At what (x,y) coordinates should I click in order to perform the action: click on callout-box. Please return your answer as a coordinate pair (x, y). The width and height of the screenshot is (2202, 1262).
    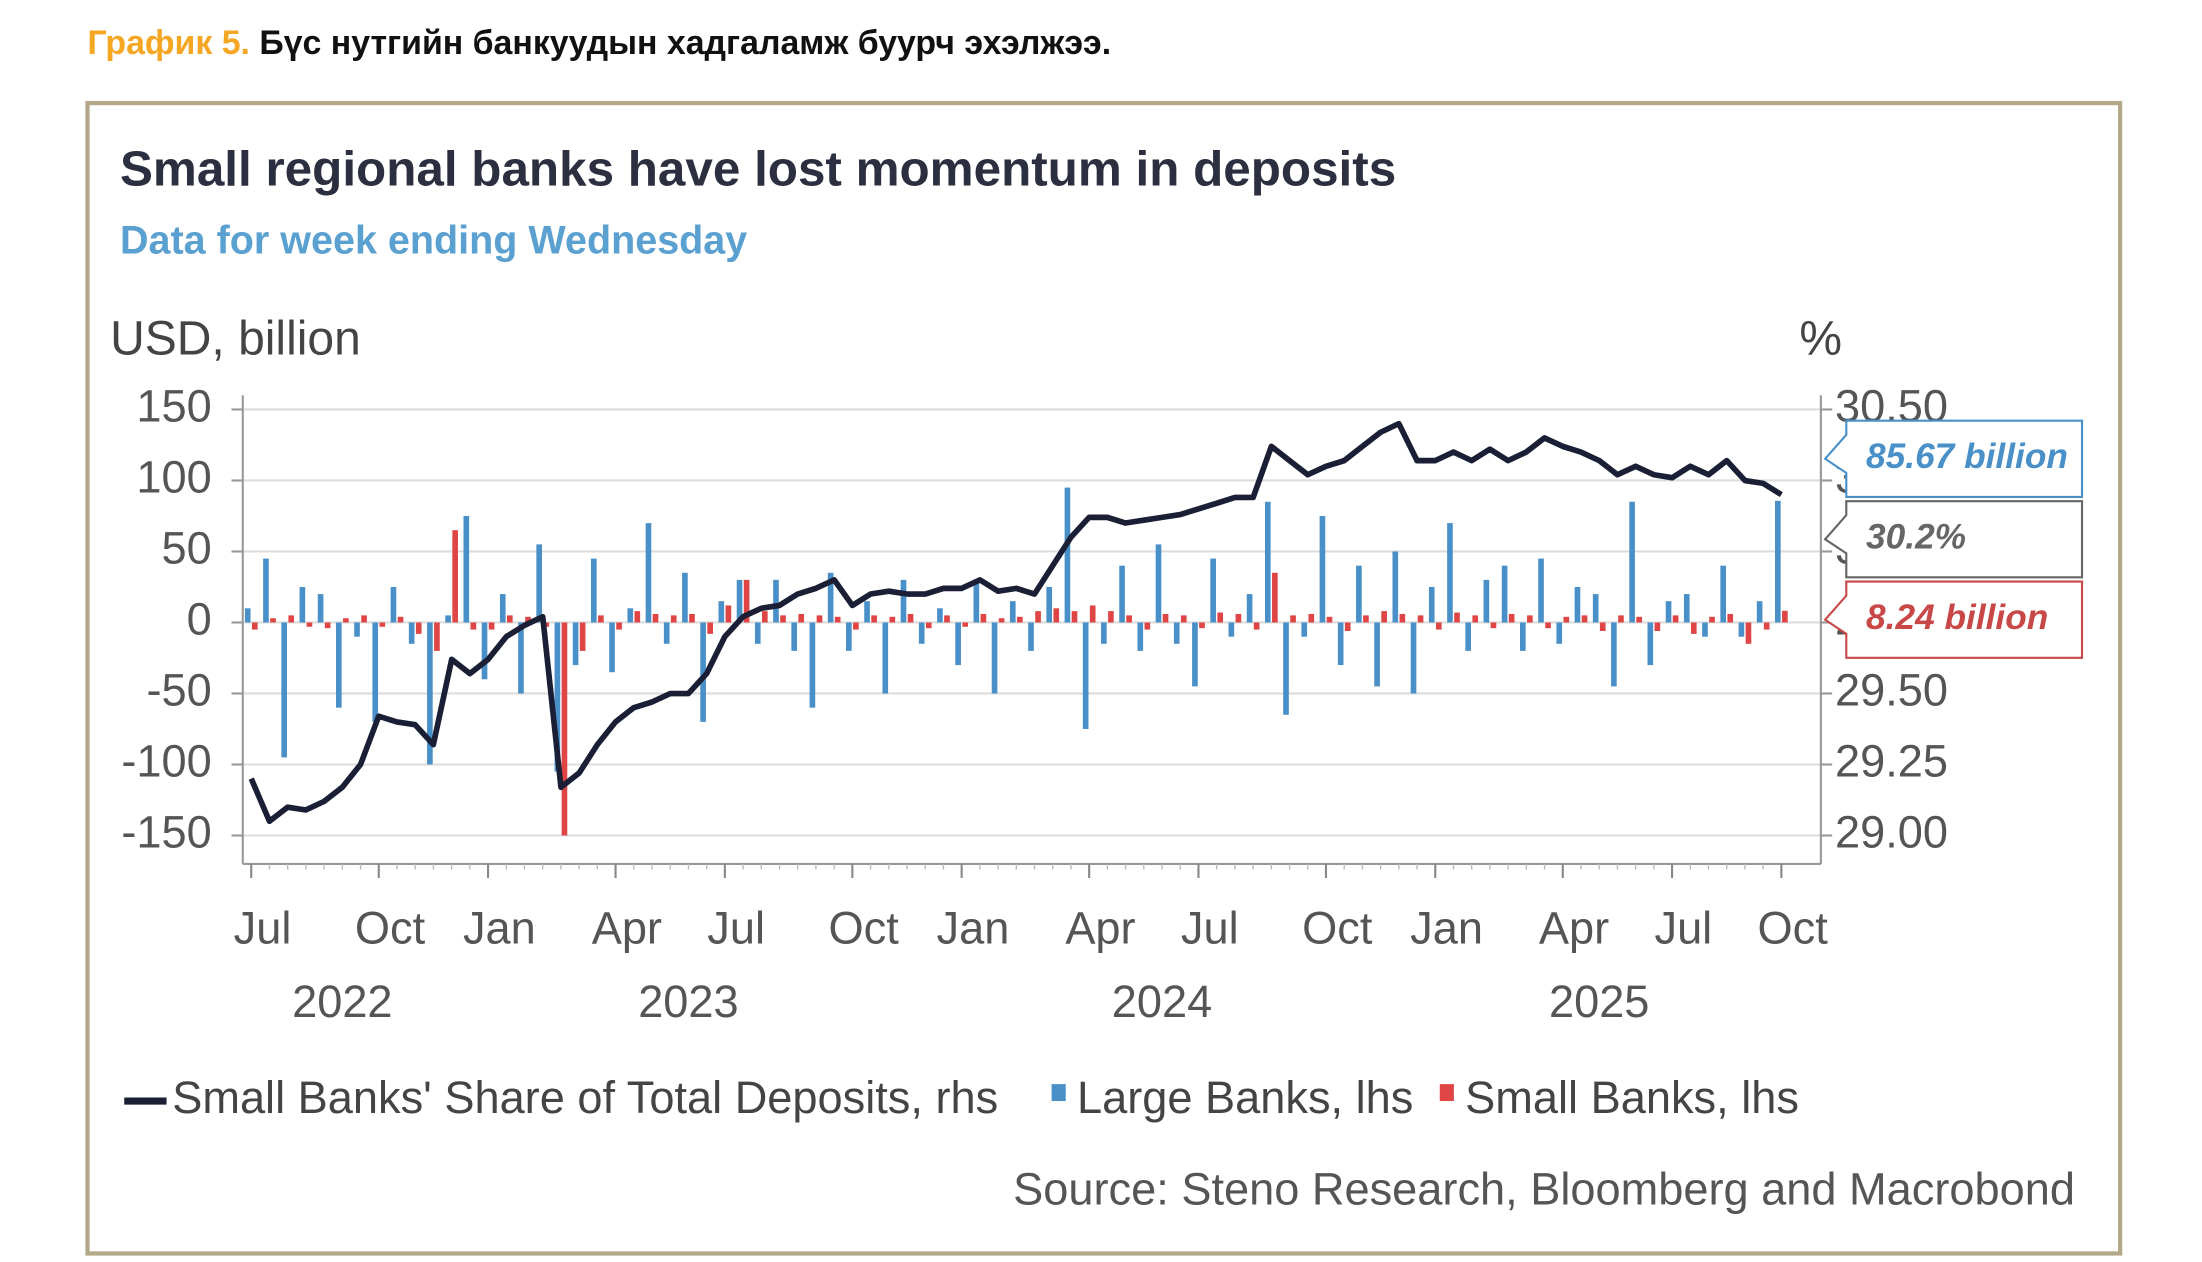
    Looking at the image, I should click on (1953, 458).